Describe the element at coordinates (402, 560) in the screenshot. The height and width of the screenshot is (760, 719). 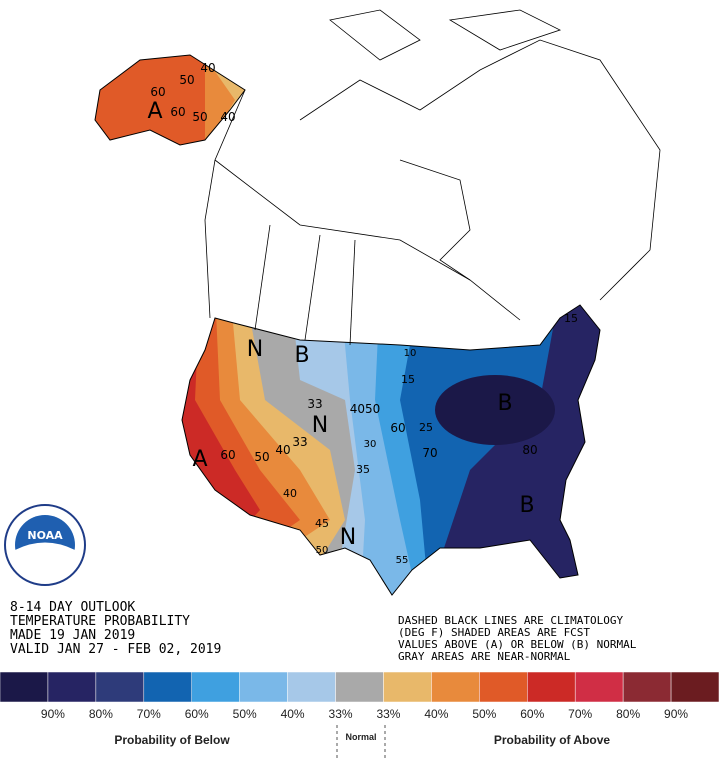
I see `map-label: 55` at that location.